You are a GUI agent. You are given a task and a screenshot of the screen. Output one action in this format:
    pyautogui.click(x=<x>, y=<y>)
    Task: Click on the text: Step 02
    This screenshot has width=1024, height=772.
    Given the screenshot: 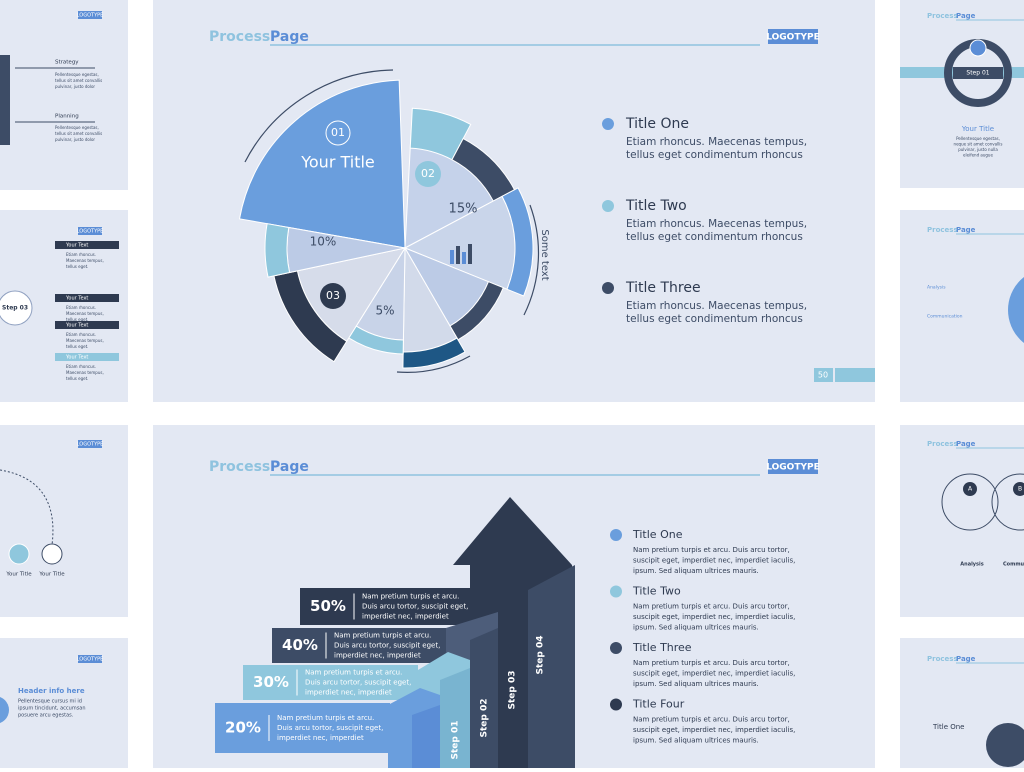 What is the action you would take?
    pyautogui.click(x=485, y=718)
    